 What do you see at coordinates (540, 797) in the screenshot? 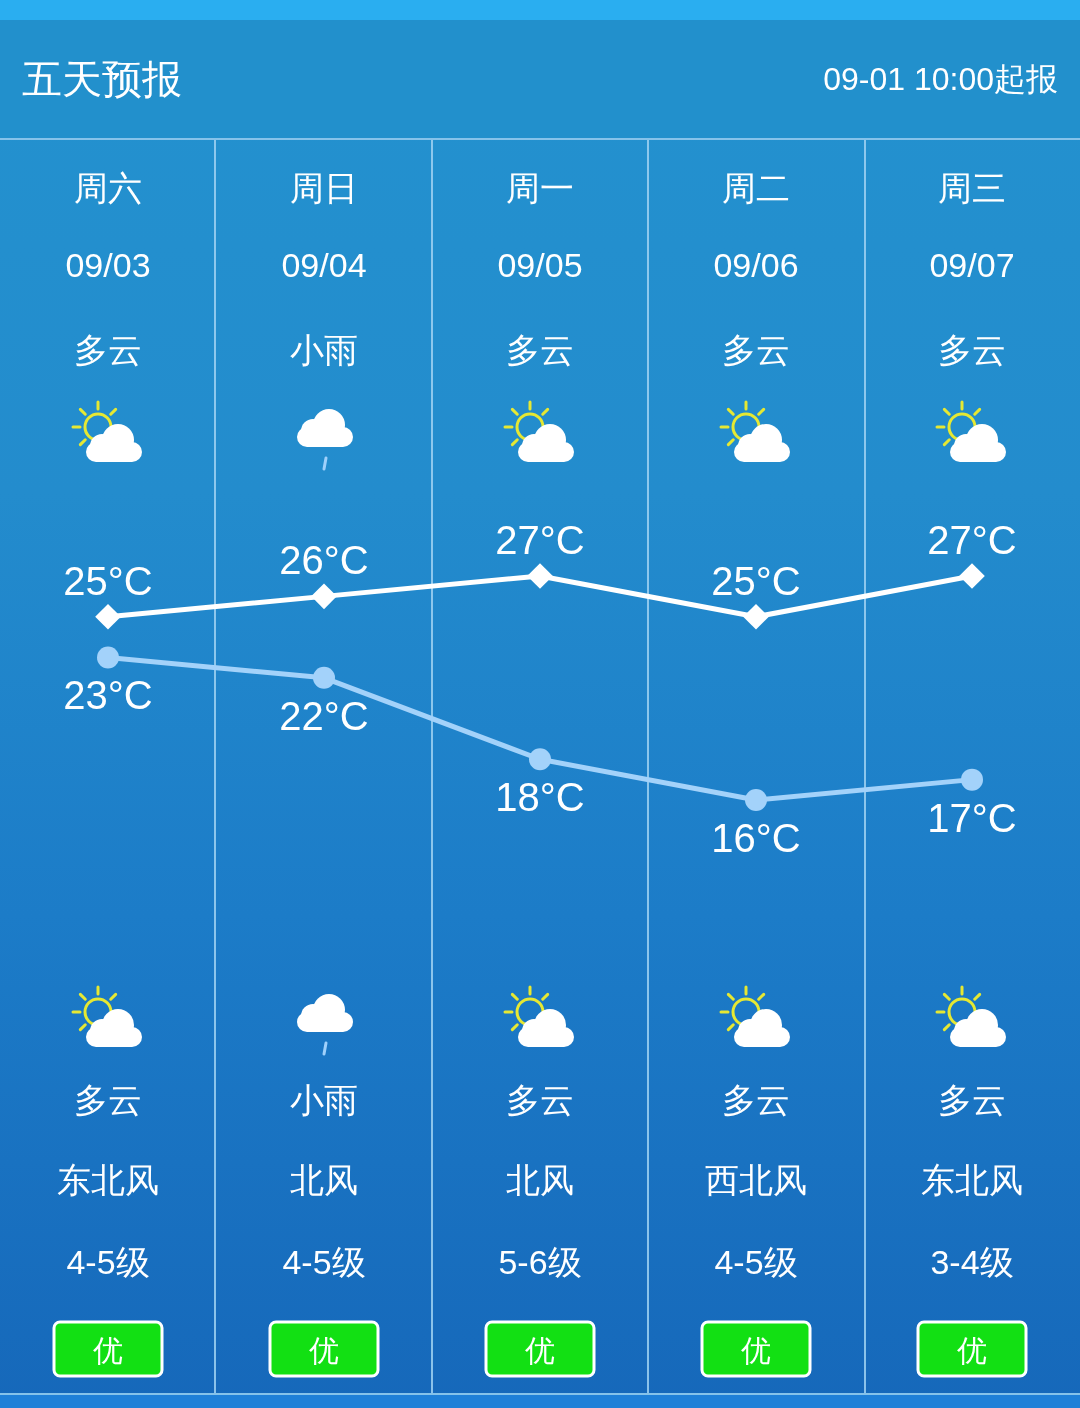
I see `data-label: 18°C` at bounding box center [540, 797].